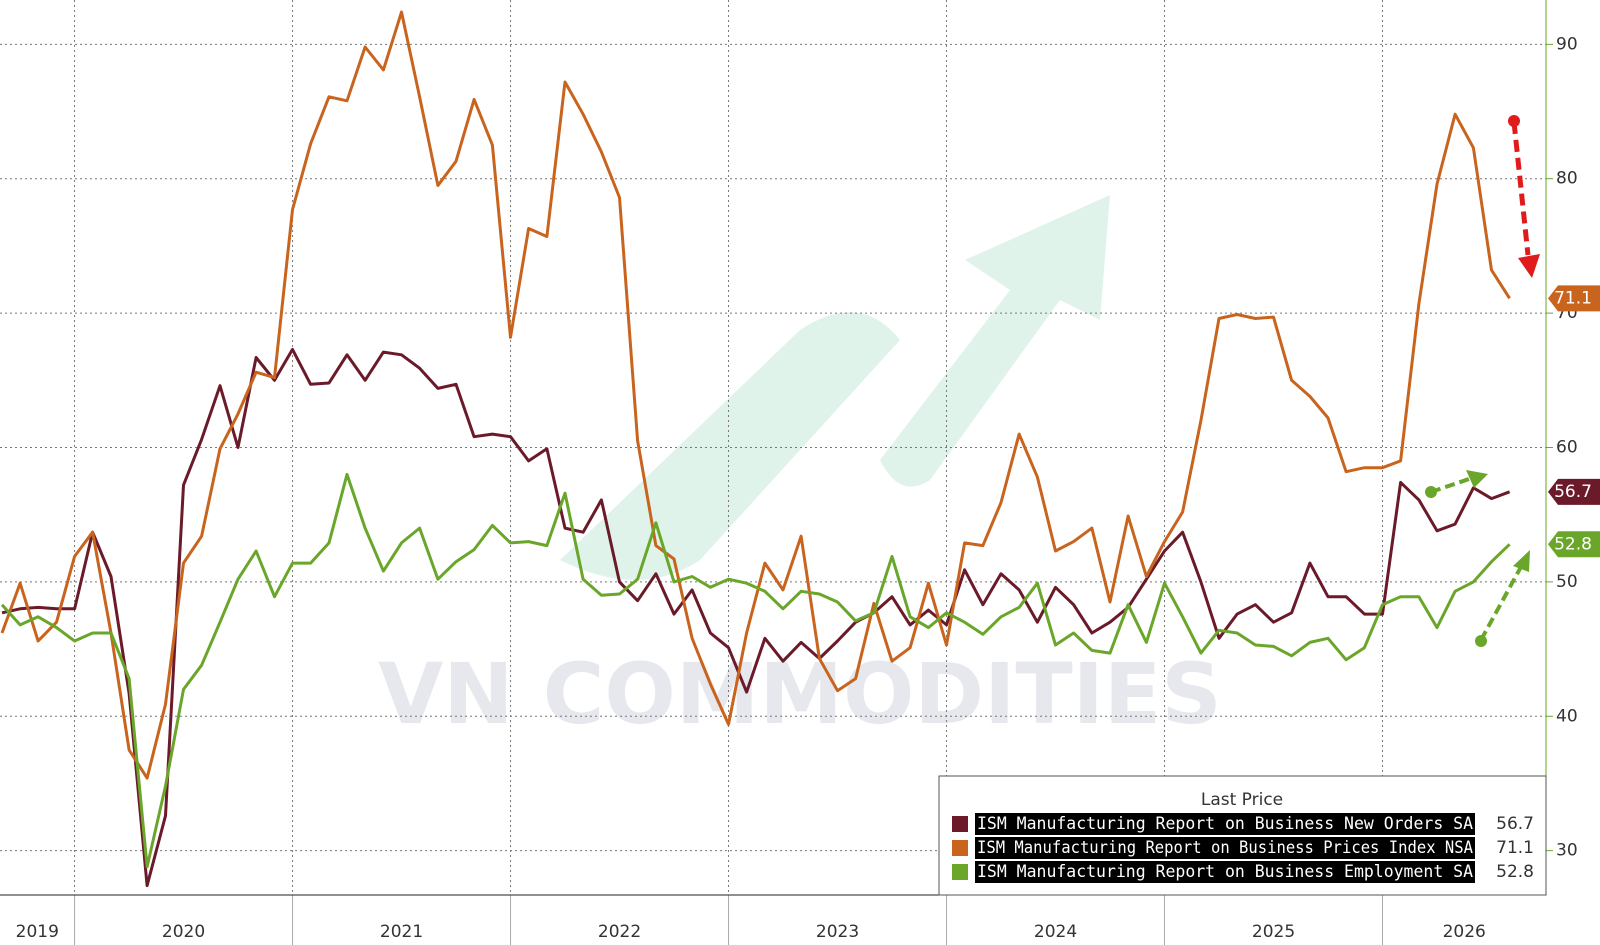 This screenshot has height=945, width=1600. What do you see at coordinates (619, 932) in the screenshot?
I see `x-tick-label: 2022` at bounding box center [619, 932].